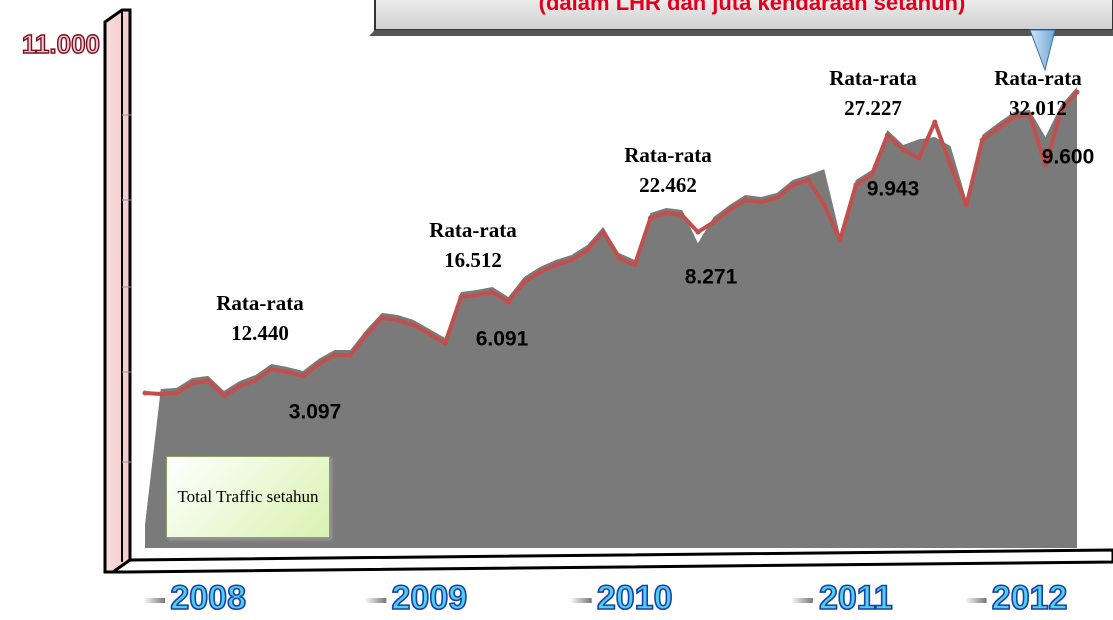  Describe the element at coordinates (1068, 157) in the screenshot. I see `annotation: 9.600` at that location.